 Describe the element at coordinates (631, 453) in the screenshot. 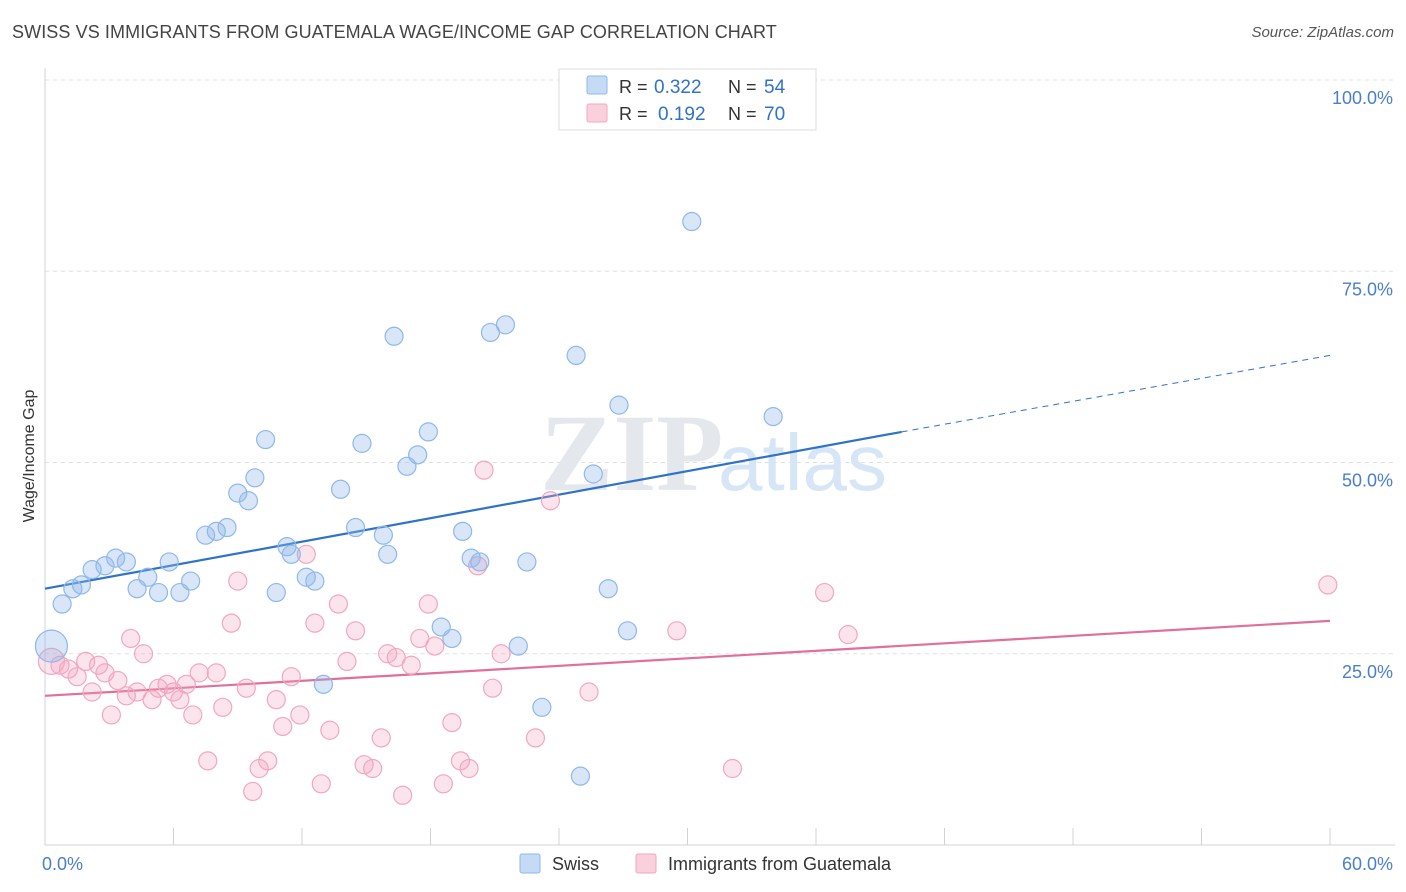

I see `watermark-zip: ZIP` at that location.